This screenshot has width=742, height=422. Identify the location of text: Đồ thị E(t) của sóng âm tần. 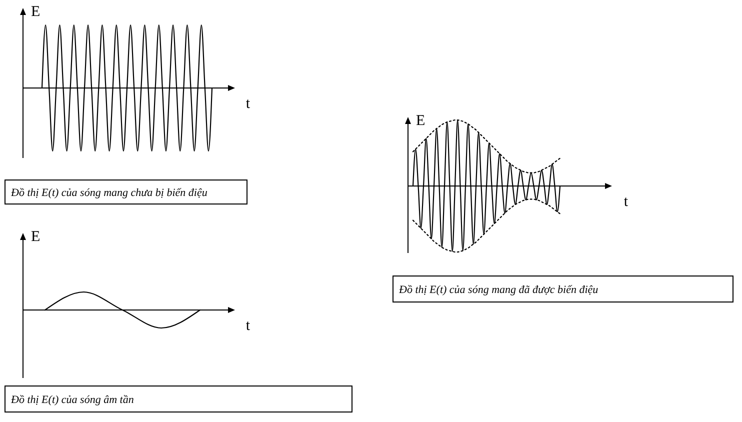
(72, 400).